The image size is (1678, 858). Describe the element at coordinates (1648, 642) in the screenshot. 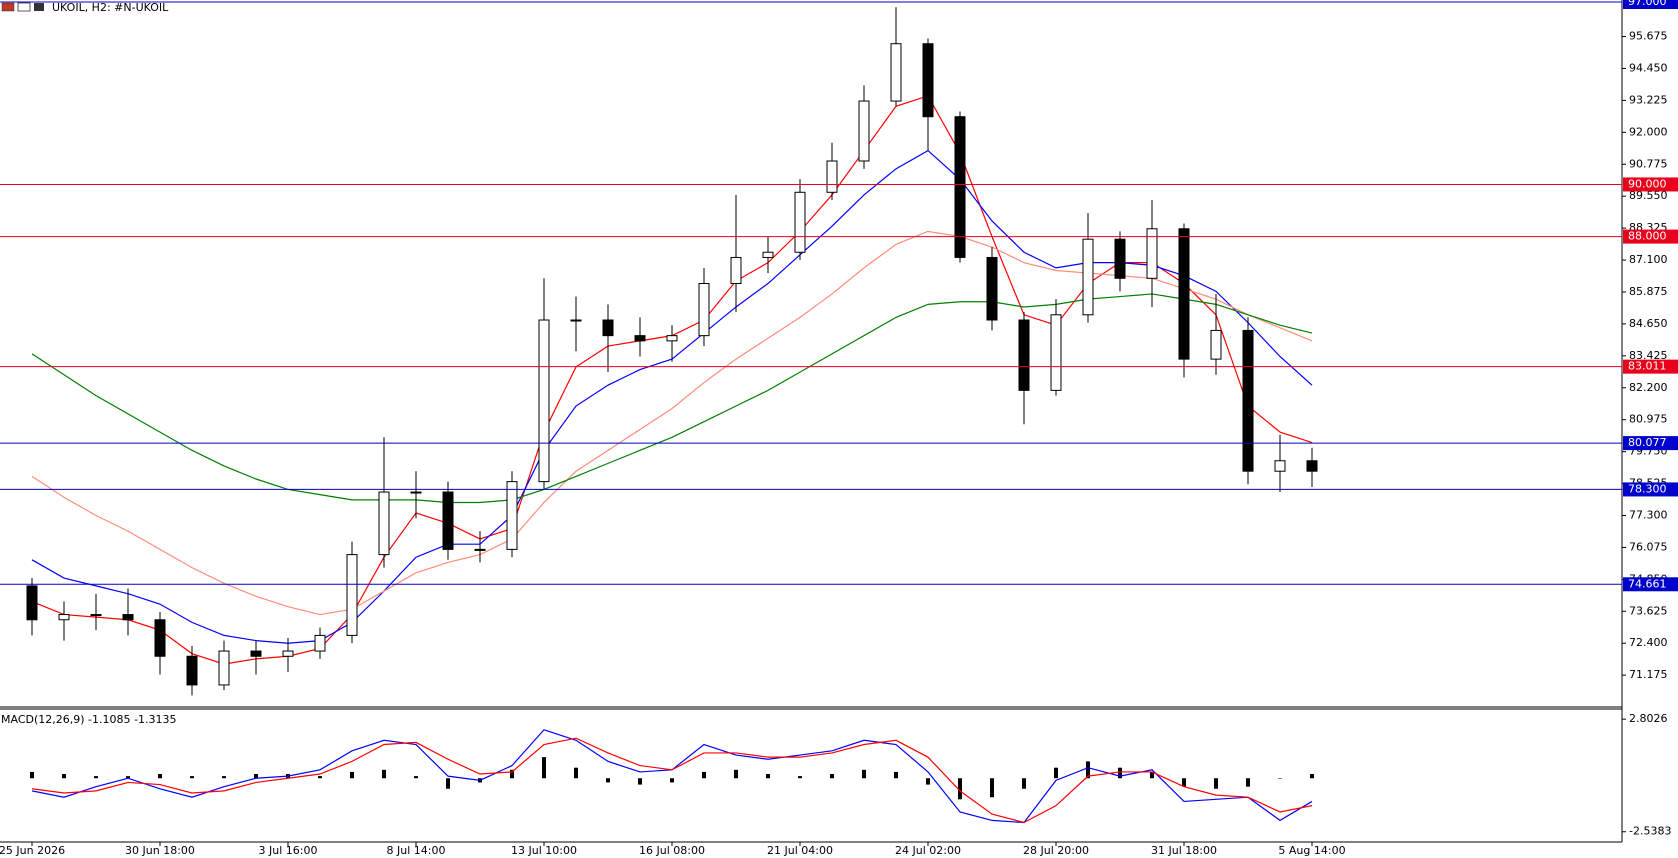

I see `y-tick-label: 72.400` at that location.